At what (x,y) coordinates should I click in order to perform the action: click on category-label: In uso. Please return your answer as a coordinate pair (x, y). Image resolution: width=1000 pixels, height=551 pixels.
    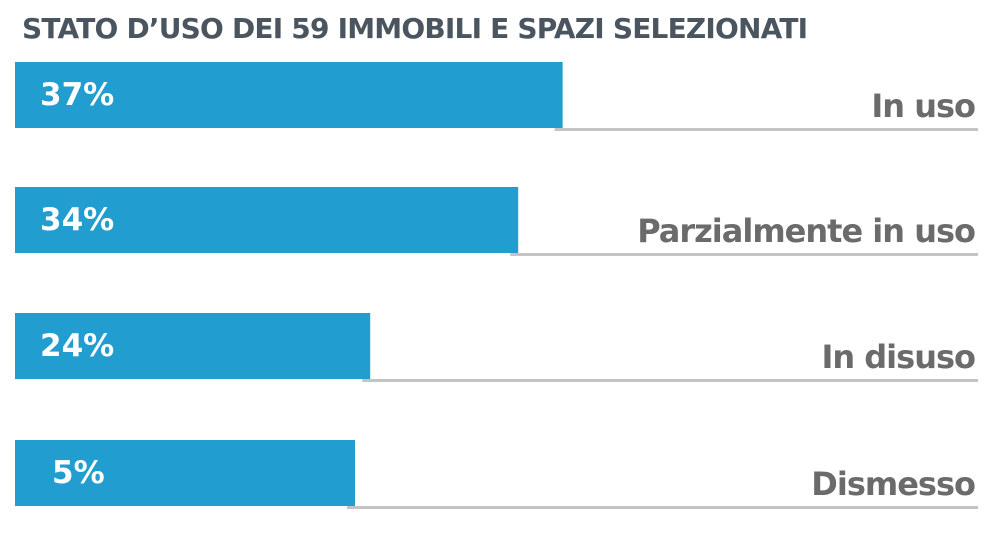
    Looking at the image, I should click on (923, 106).